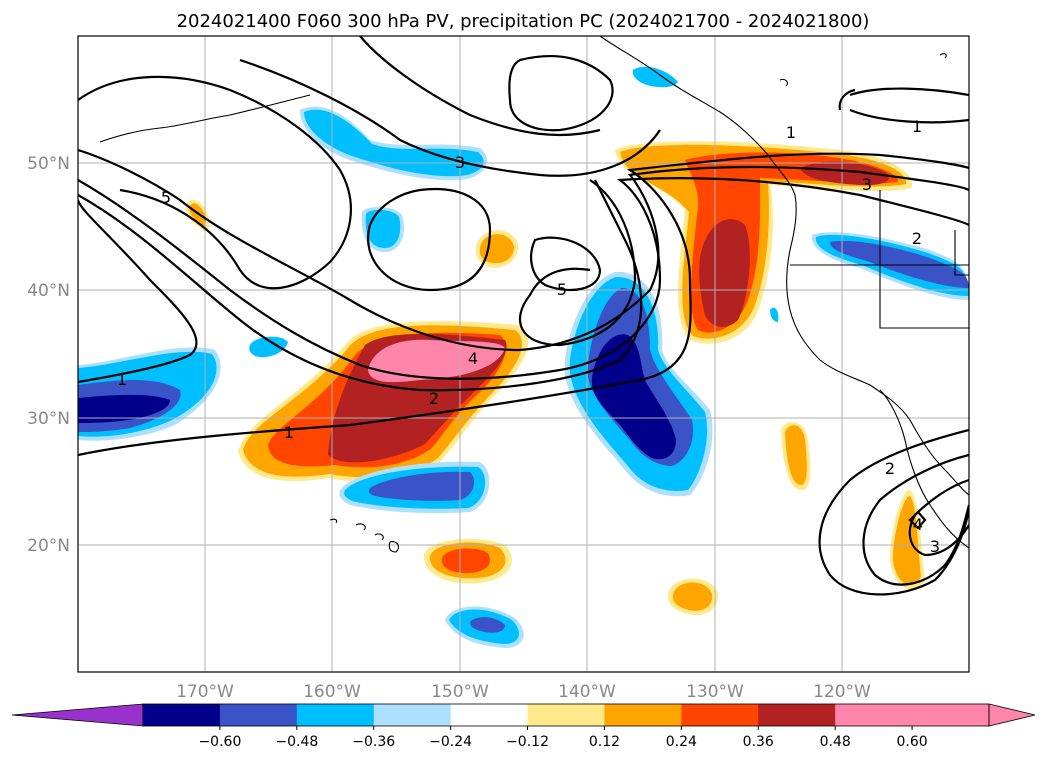 The width and height of the screenshot is (1047, 765). What do you see at coordinates (48, 546) in the screenshot?
I see `lat-label-20n: 20°N` at bounding box center [48, 546].